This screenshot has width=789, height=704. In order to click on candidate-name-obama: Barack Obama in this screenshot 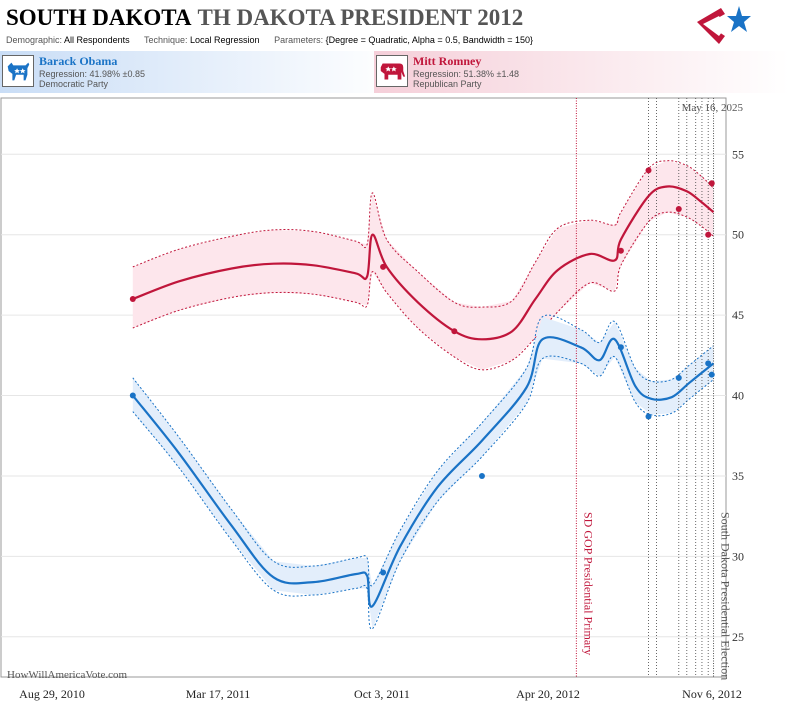, I will do `click(78, 61)`.